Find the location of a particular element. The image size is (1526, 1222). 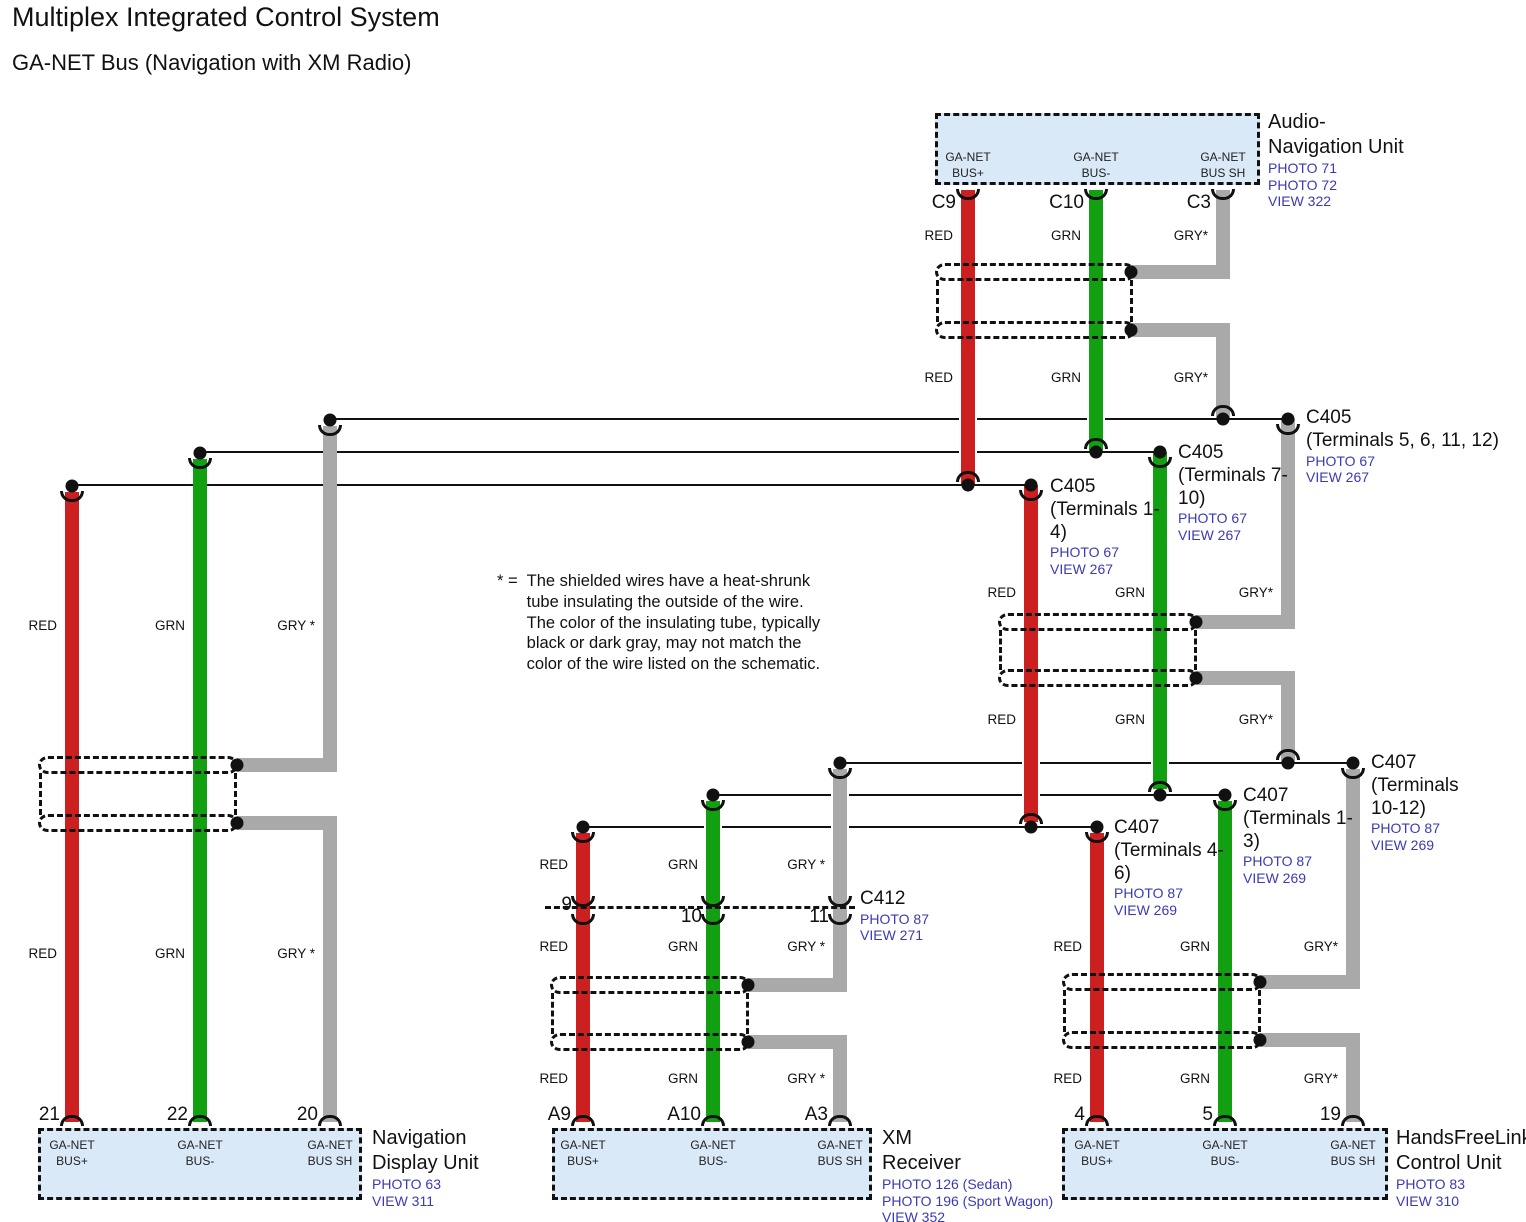

pin-label: 21 is located at coordinates (49, 1114).